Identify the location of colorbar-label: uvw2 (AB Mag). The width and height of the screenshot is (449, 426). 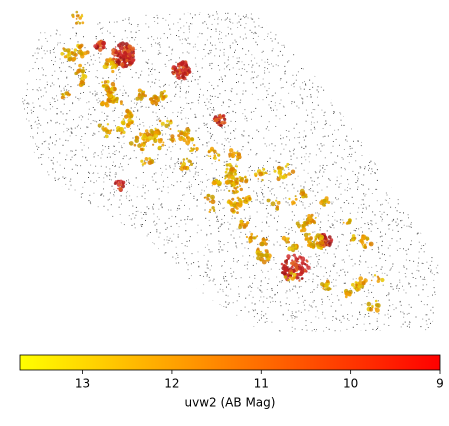
(230, 403).